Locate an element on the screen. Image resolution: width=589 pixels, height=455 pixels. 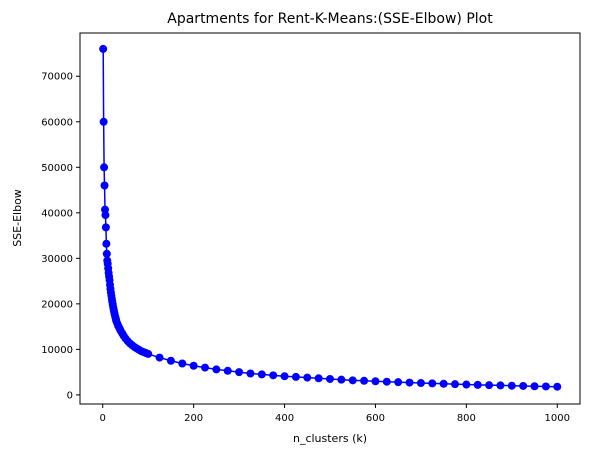
y-tick-label: 40000 is located at coordinates (57, 213).